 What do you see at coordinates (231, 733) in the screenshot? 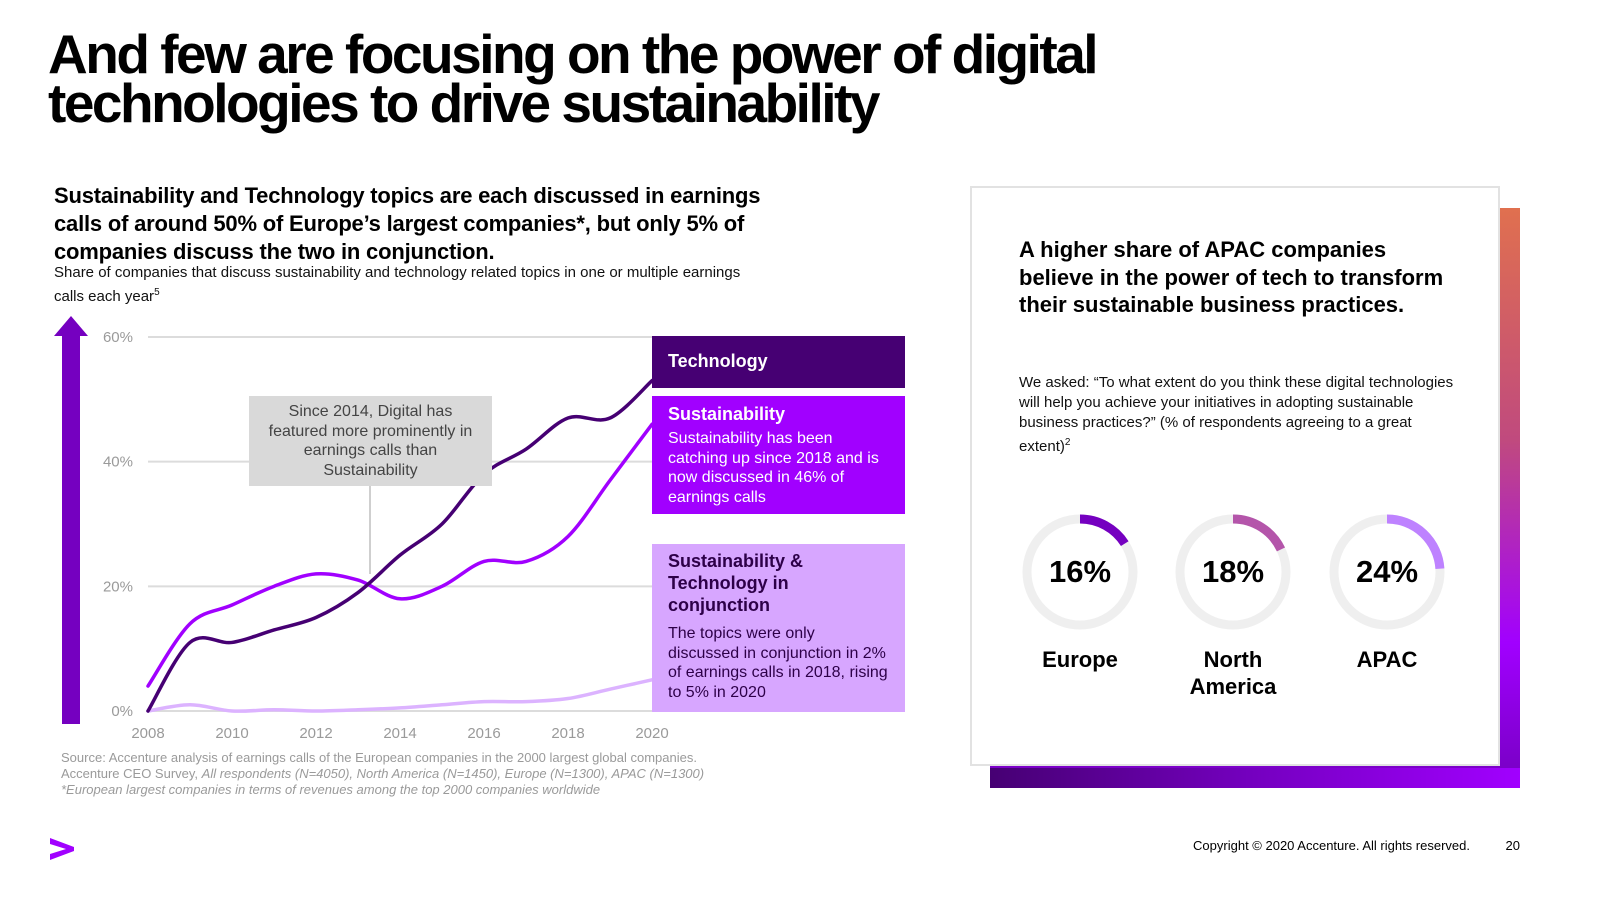
I see `x-tick-label: 2010` at bounding box center [231, 733].